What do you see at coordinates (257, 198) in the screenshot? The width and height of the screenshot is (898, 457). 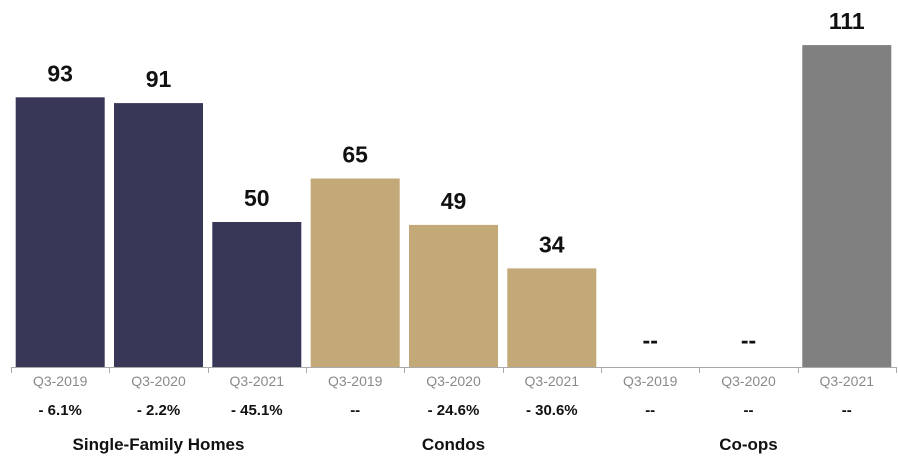 I see `data-label: 50` at bounding box center [257, 198].